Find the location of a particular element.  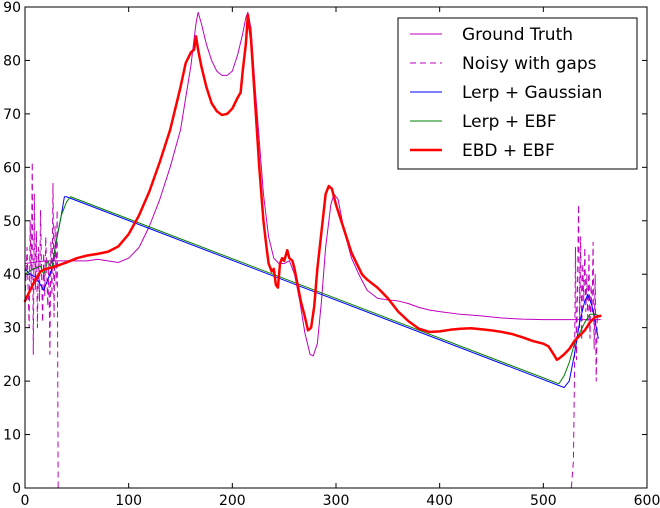

legend-label: EBD + EBF is located at coordinates (508, 151).